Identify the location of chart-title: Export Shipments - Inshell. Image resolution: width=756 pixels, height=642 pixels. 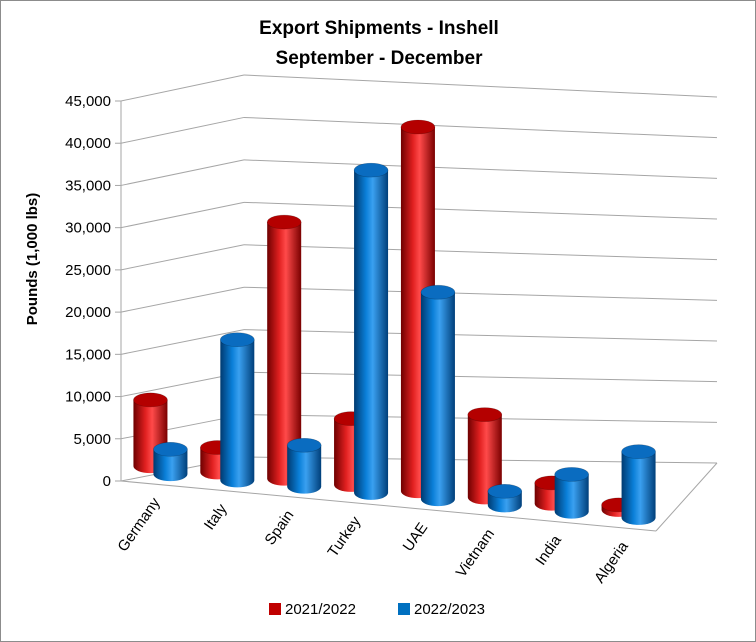
(379, 28).